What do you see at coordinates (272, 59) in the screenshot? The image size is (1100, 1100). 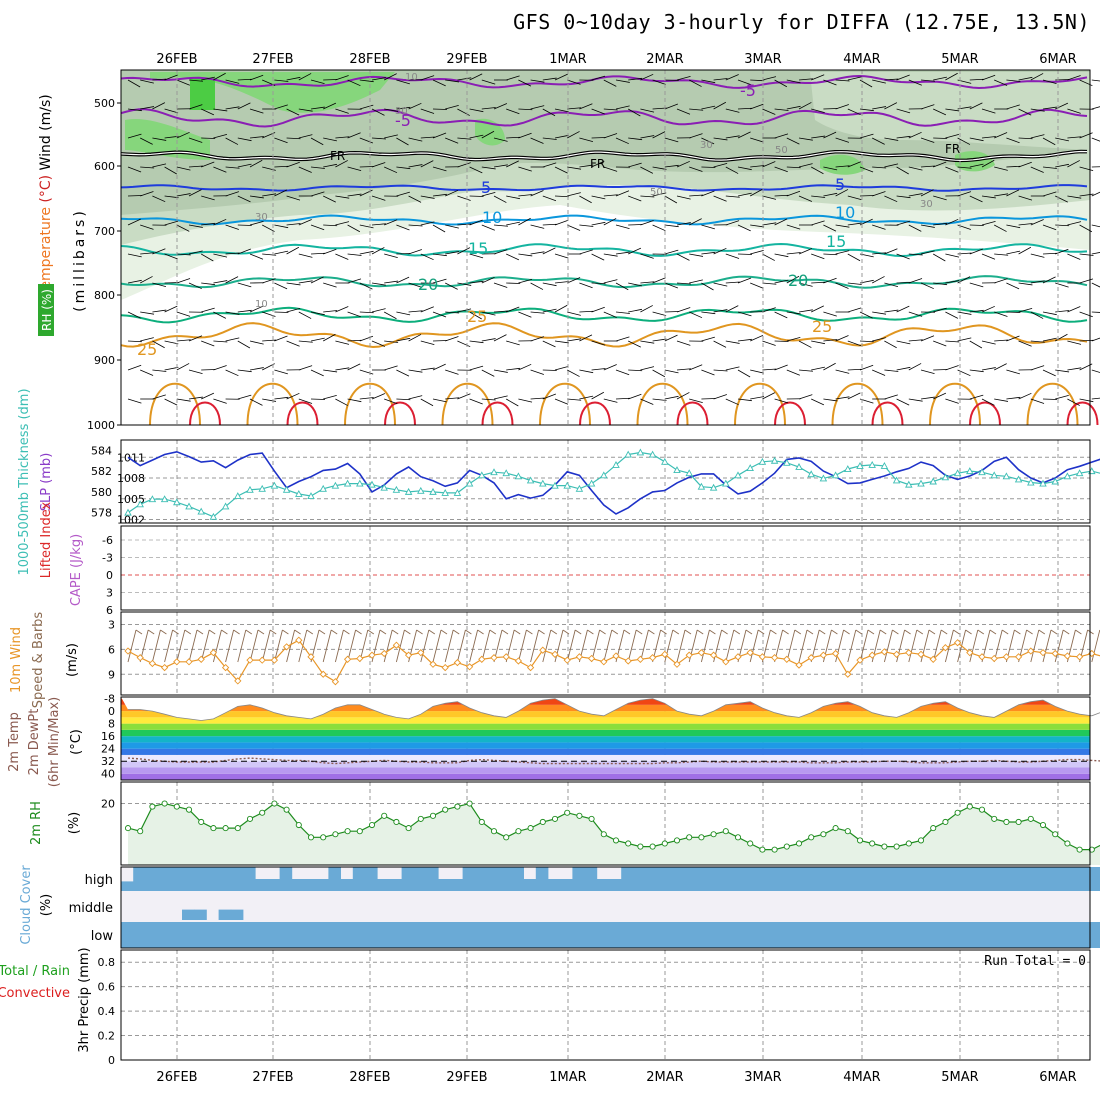 I see `date-label-top: 27FEB` at bounding box center [272, 59].